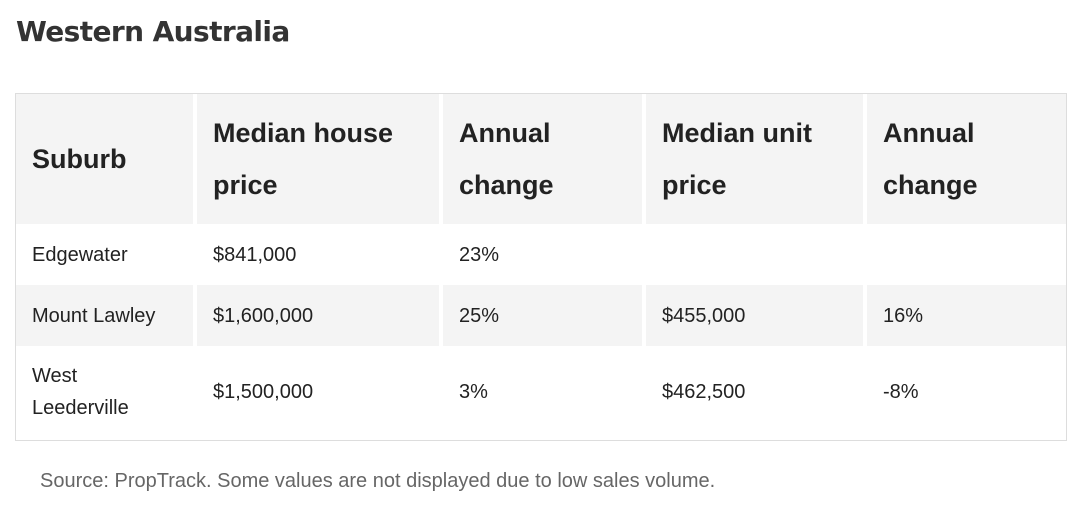 The width and height of the screenshot is (1086, 510). Describe the element at coordinates (755, 254) in the screenshot. I see `cell-median-unit-price` at that location.